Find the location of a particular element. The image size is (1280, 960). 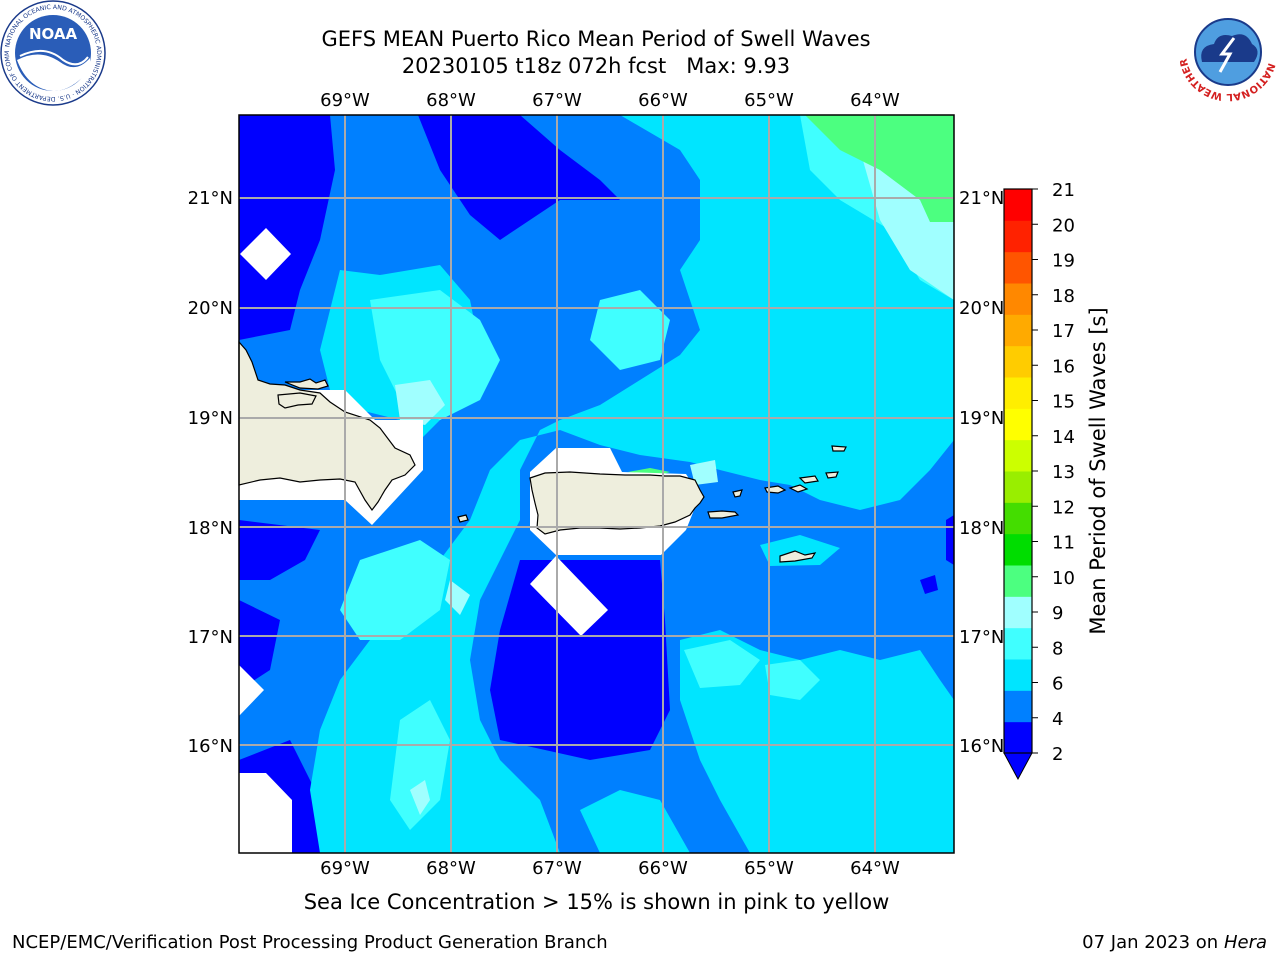

st-croix-islet is located at coordinates (798, 556).